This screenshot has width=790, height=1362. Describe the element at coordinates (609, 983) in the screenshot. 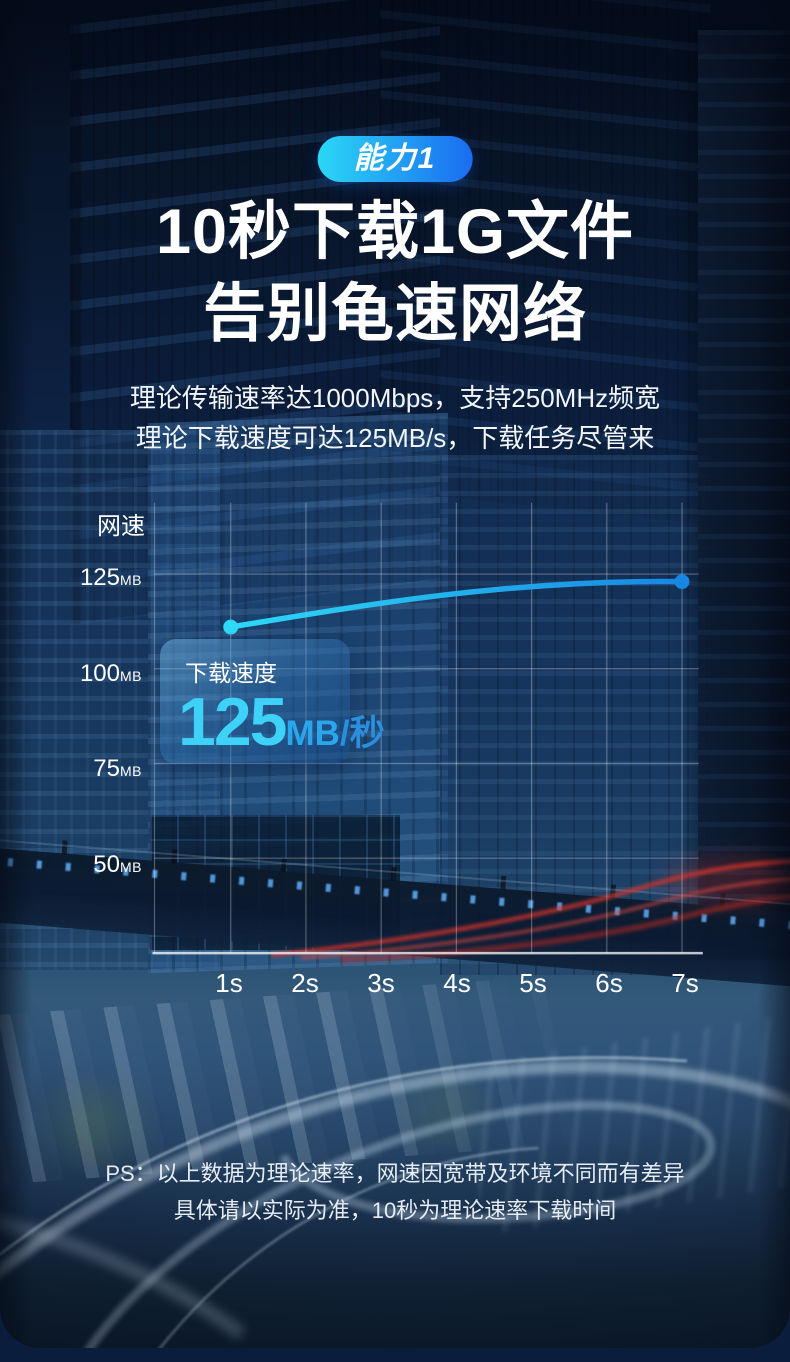

I see `x-tick-label: 6s` at that location.